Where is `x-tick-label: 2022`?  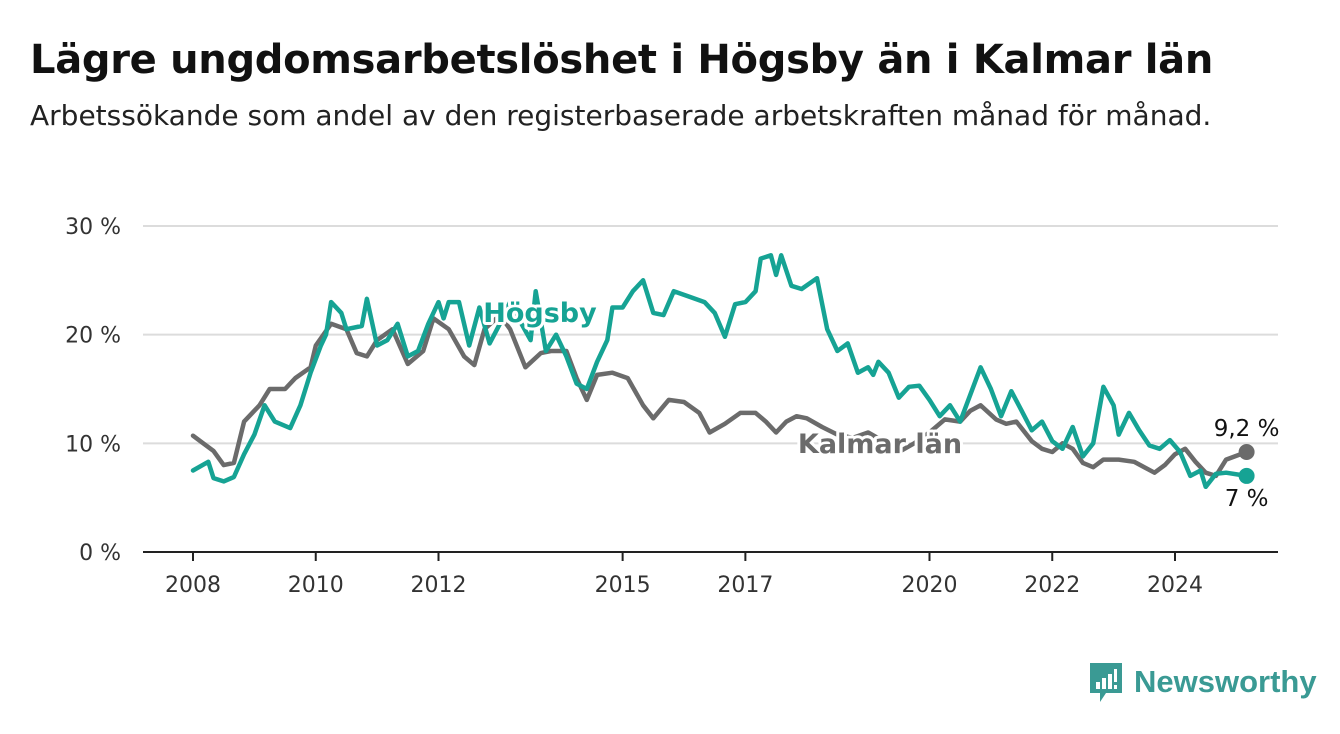
x-tick-label: 2022 is located at coordinates (1052, 585).